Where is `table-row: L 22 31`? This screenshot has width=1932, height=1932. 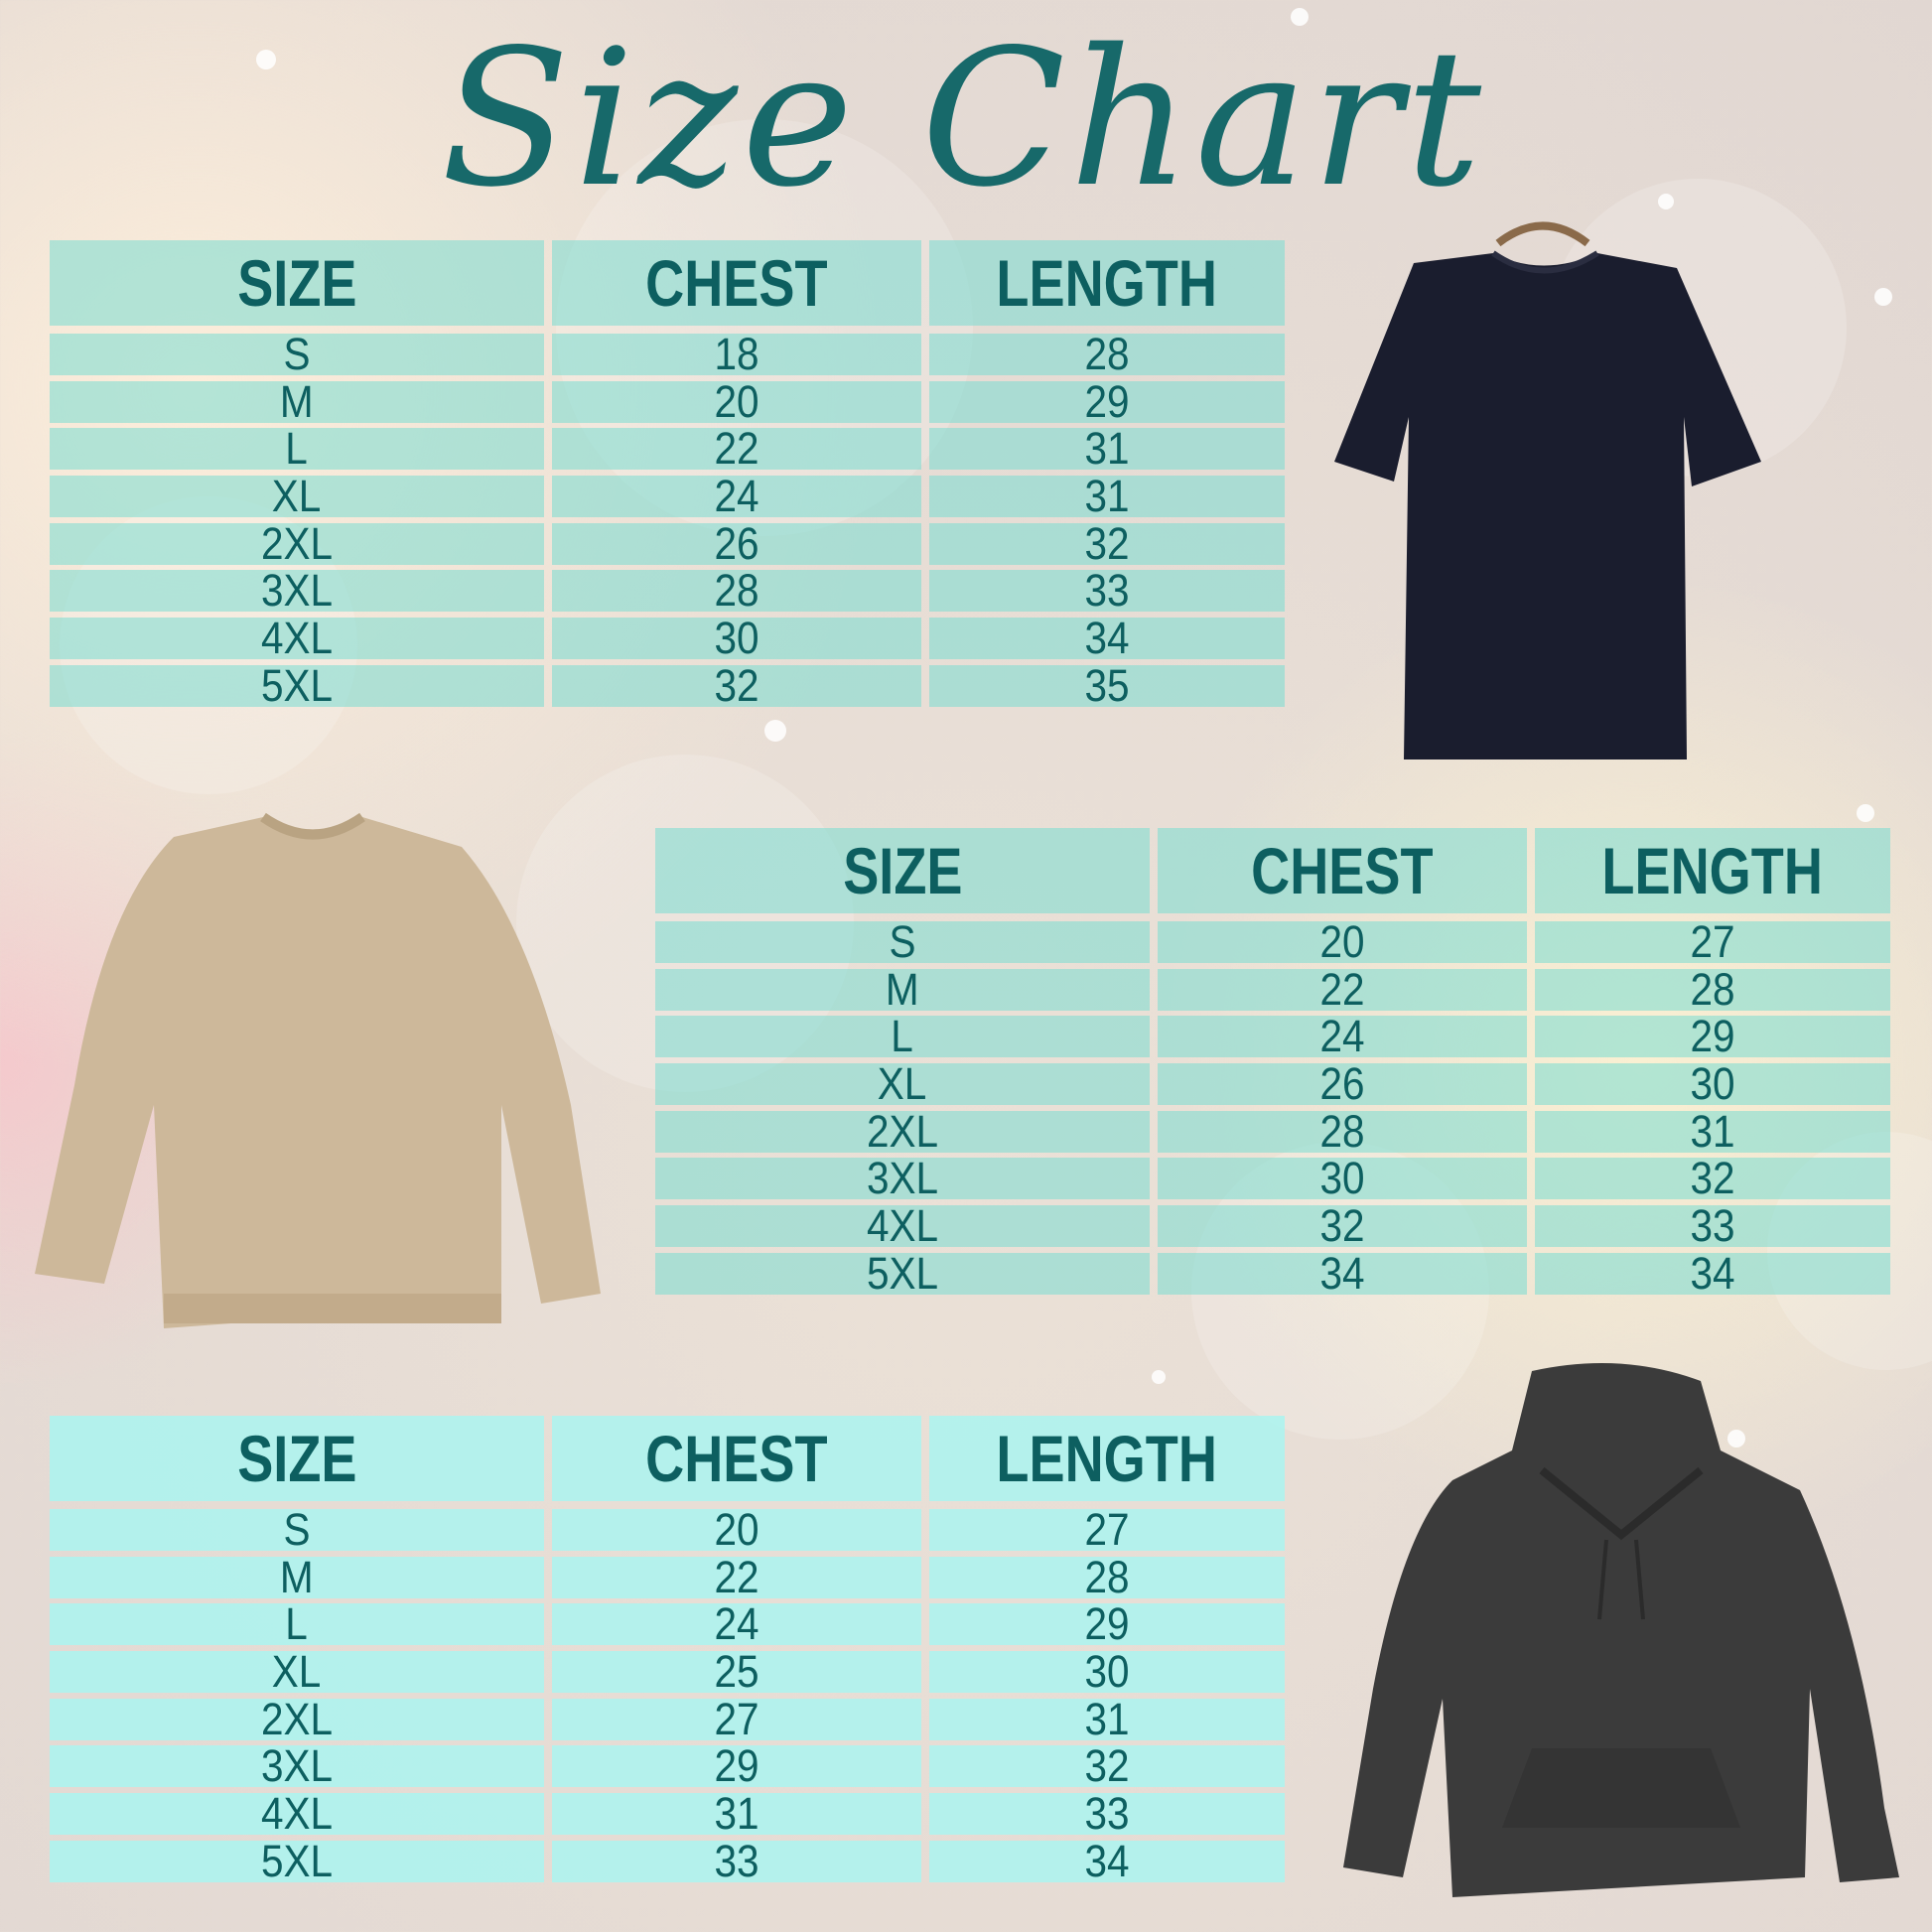
table-row: L 22 31 is located at coordinates (667, 449).